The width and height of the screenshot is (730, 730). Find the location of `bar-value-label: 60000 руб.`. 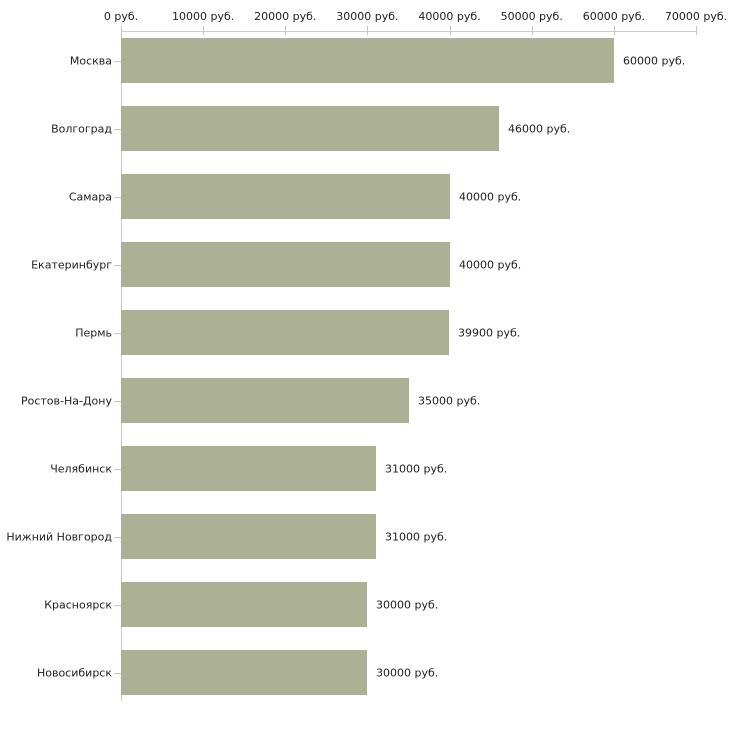

bar-value-label: 60000 руб. is located at coordinates (654, 60).